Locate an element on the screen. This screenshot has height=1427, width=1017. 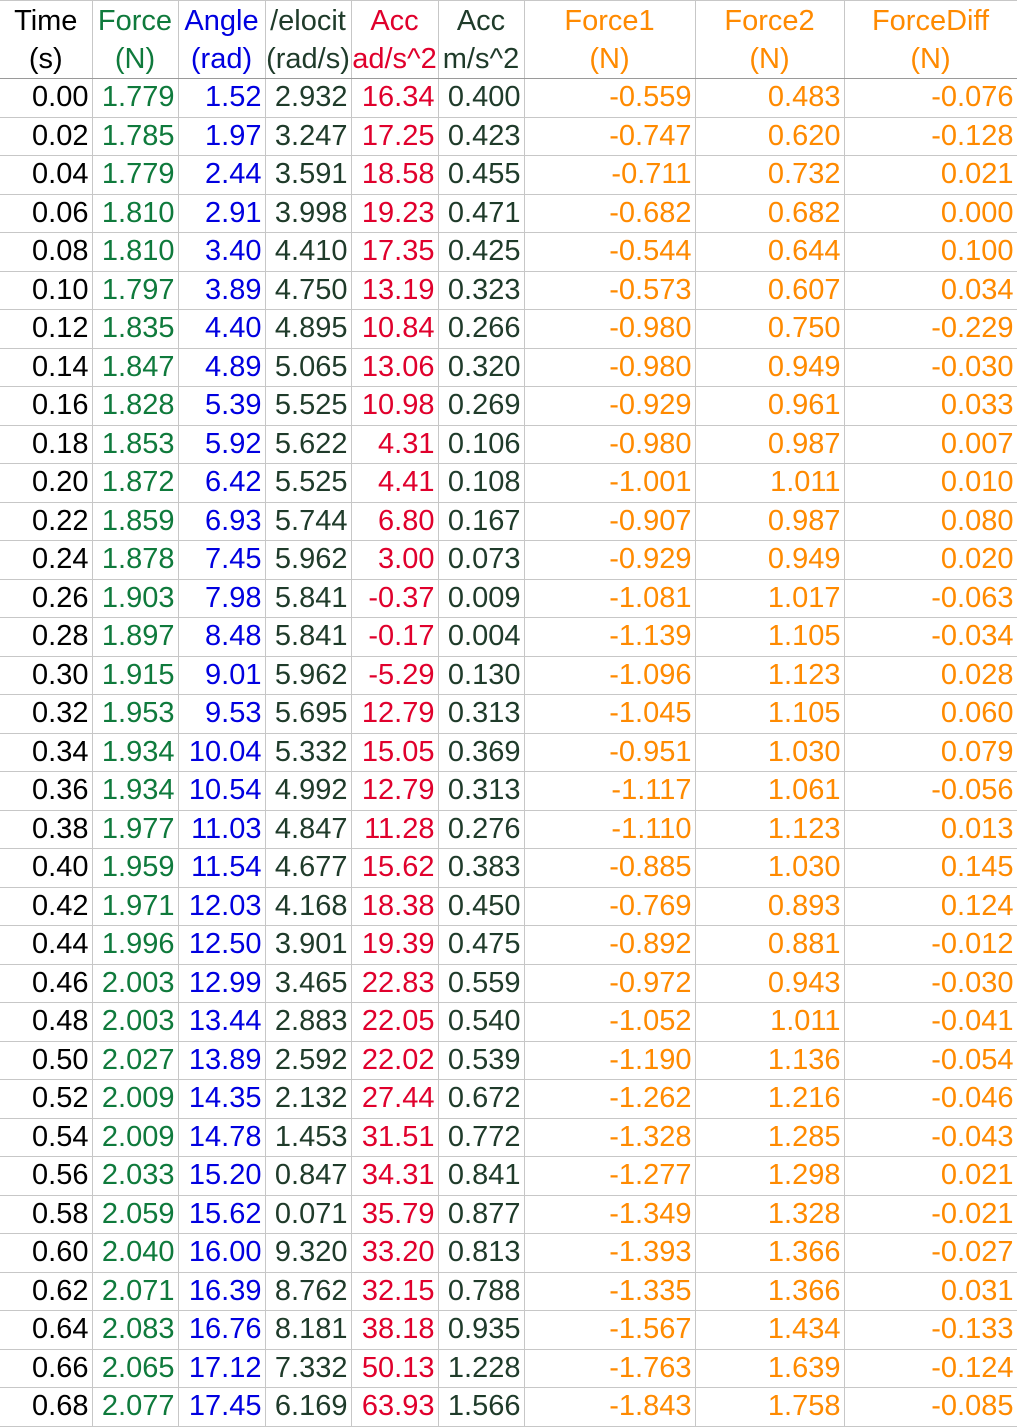
cell-force2: 0.682 is located at coordinates (769, 213).